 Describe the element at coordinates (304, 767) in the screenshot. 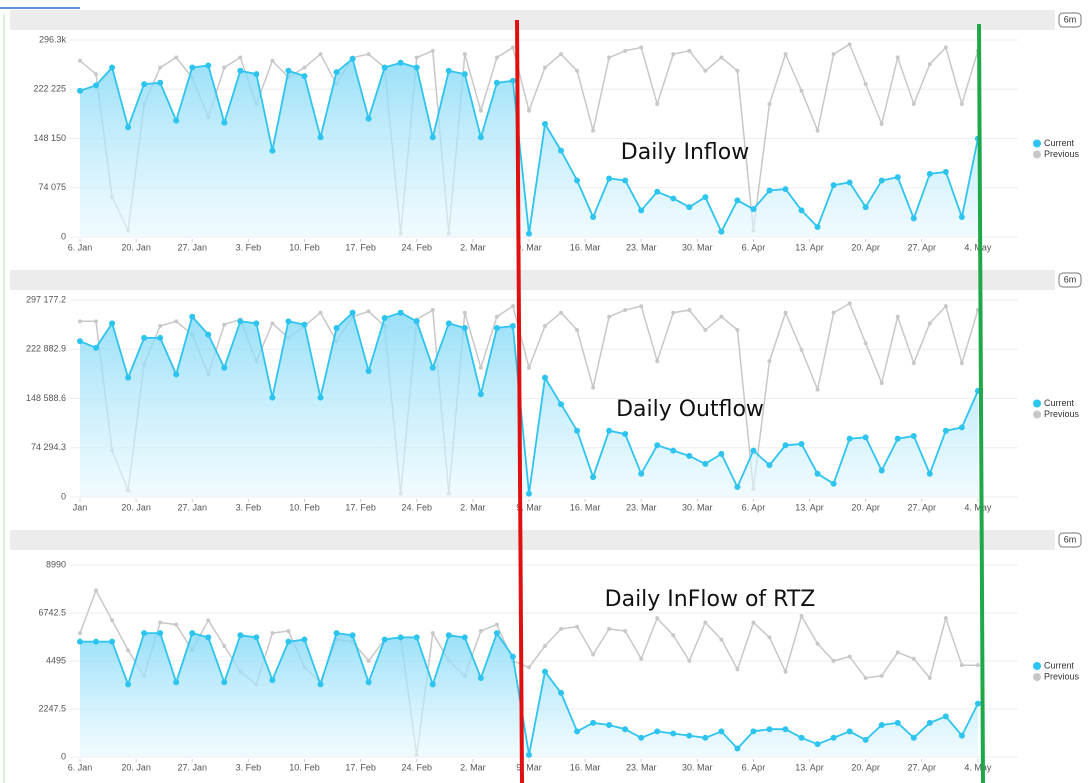

I see `x-tick-label: 10. Feb` at that location.